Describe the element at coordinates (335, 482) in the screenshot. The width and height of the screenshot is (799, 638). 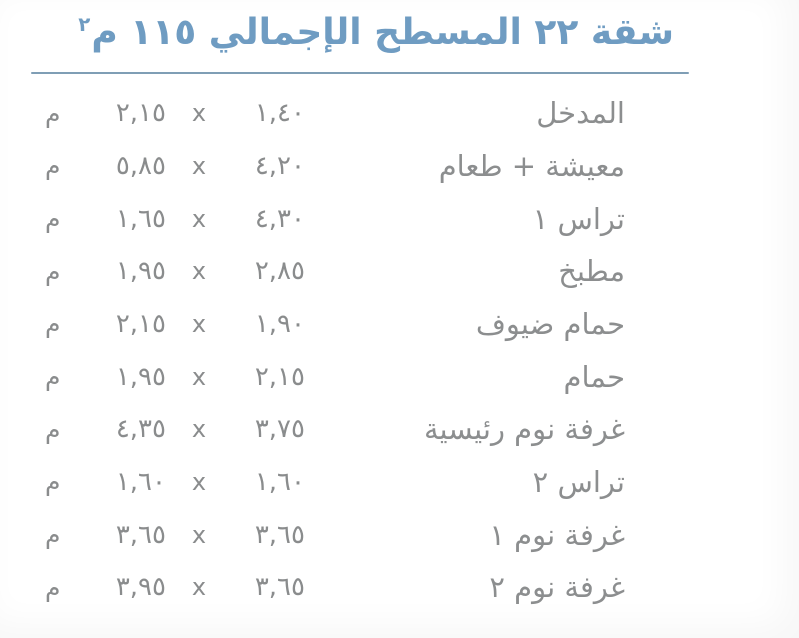
I see `table-row: م ١,٦٠ x ١,٦٠ تراس ٢` at that location.